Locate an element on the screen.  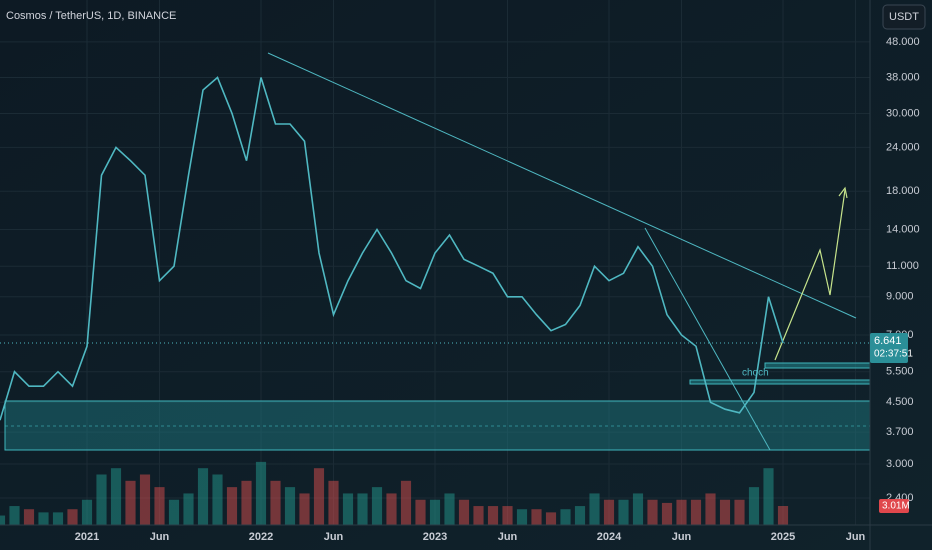
y-tick-label: 3.000 is located at coordinates (900, 464).